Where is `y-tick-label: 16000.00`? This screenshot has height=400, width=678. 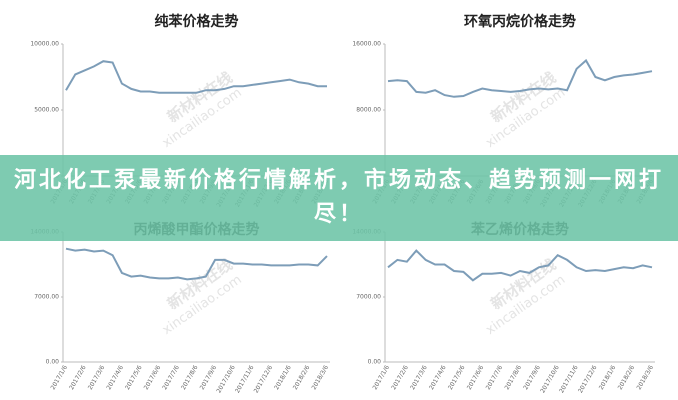 y-tick-label: 16000.00 is located at coordinates (366, 44).